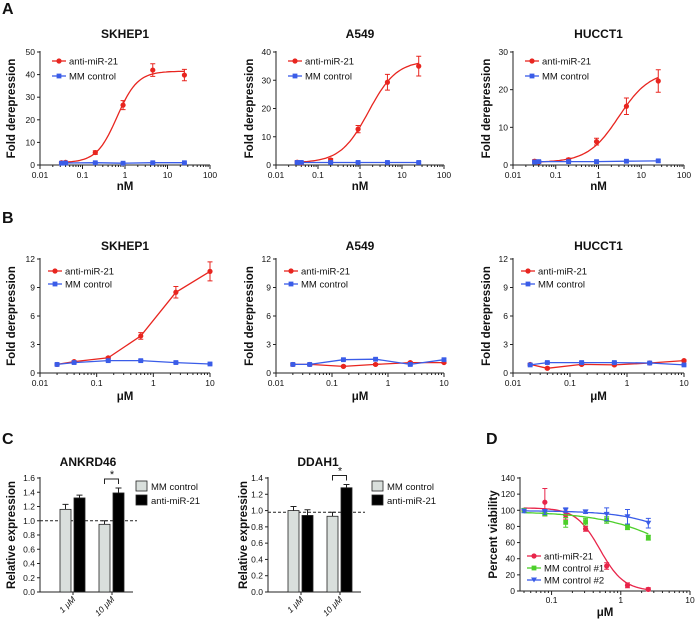 This screenshot has height=621, width=697. I want to click on chart-title: DDAH1, so click(318, 462).